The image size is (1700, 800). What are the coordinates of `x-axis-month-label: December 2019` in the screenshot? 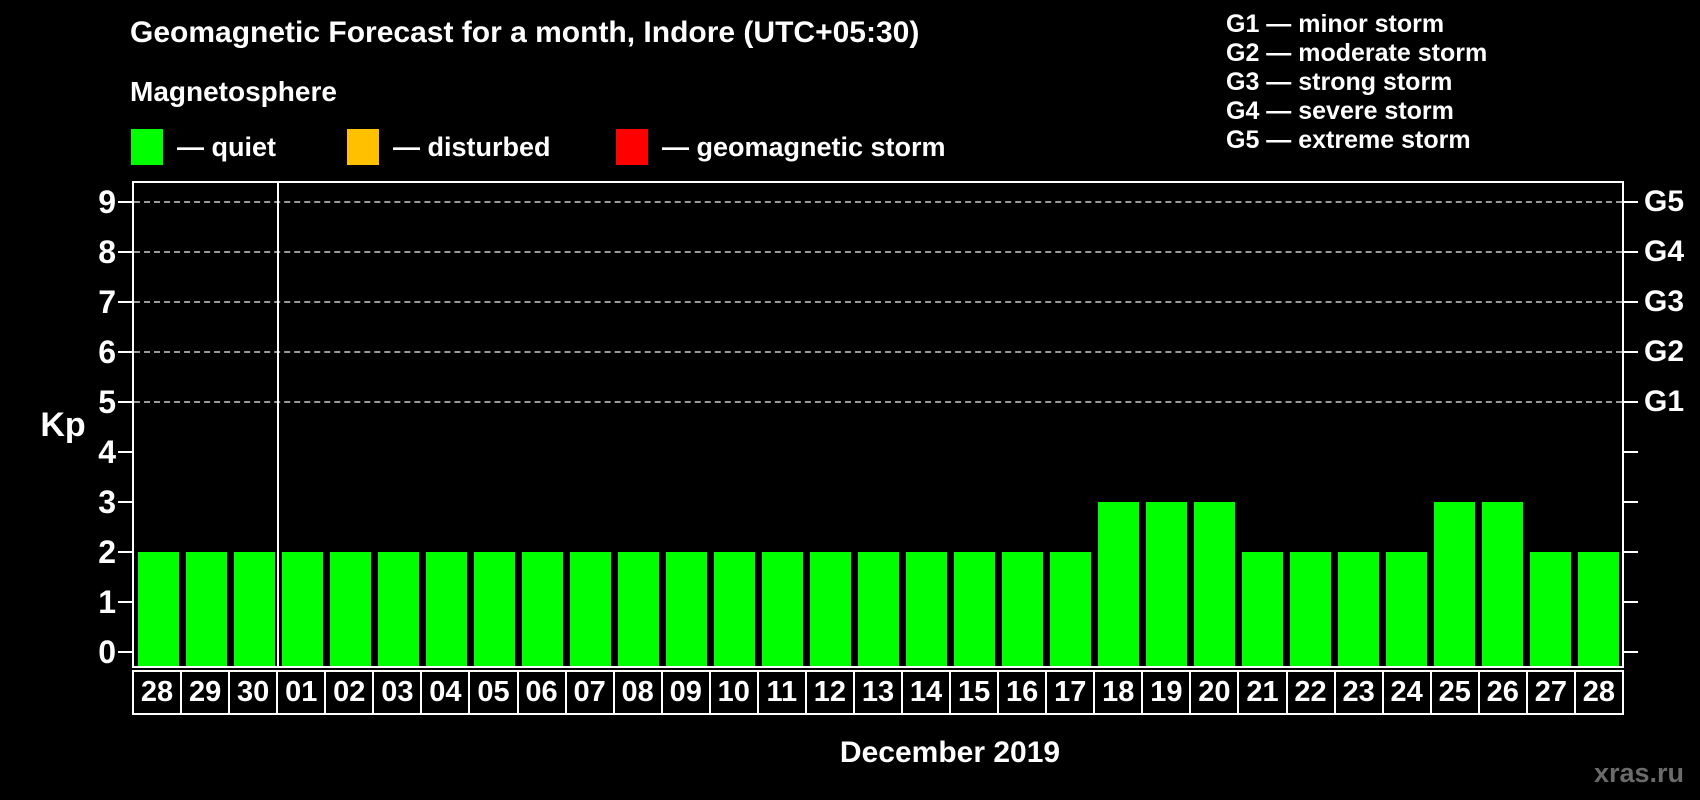 It's located at (950, 752).